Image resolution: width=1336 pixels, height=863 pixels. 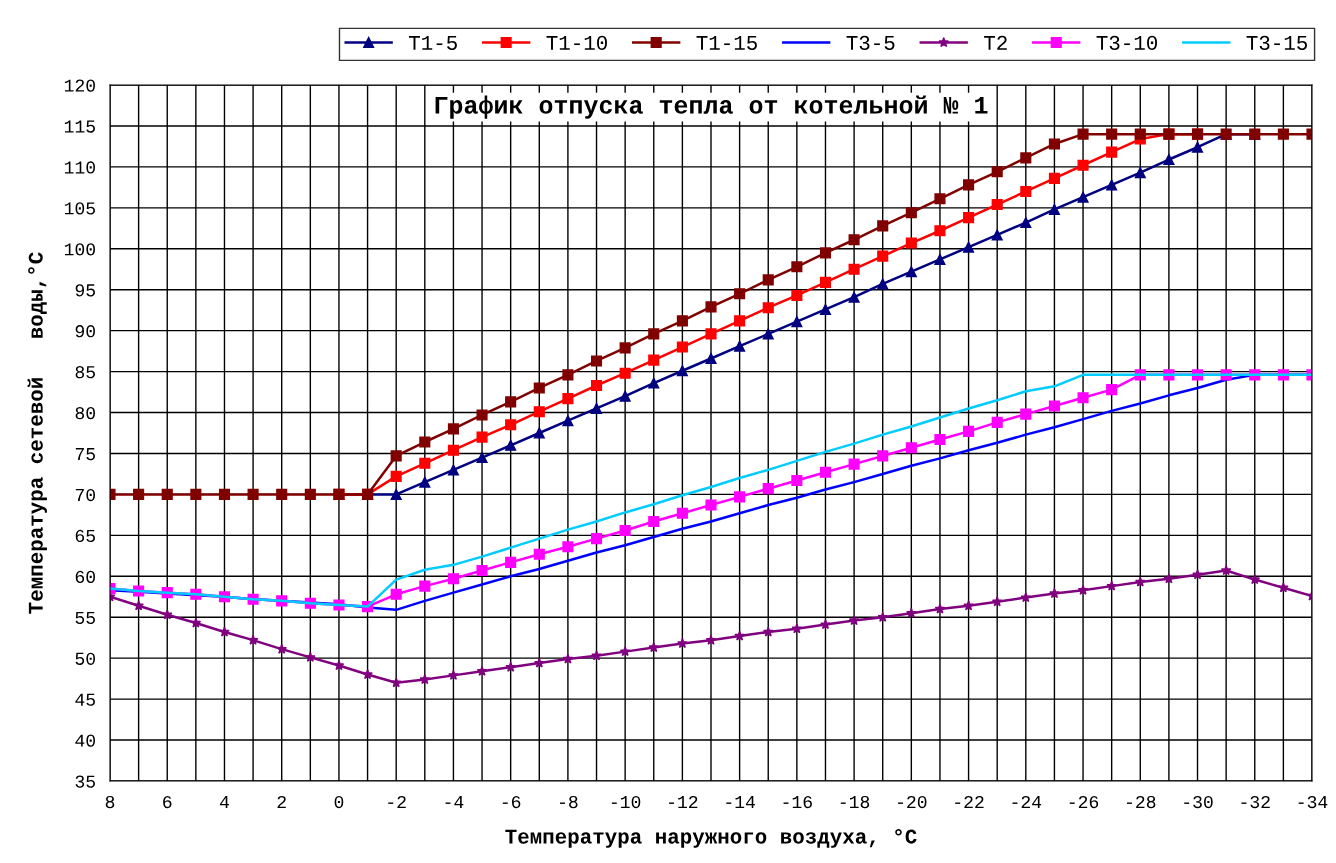 What do you see at coordinates (79, 208) in the screenshot?
I see `y-tick-label: 105` at bounding box center [79, 208].